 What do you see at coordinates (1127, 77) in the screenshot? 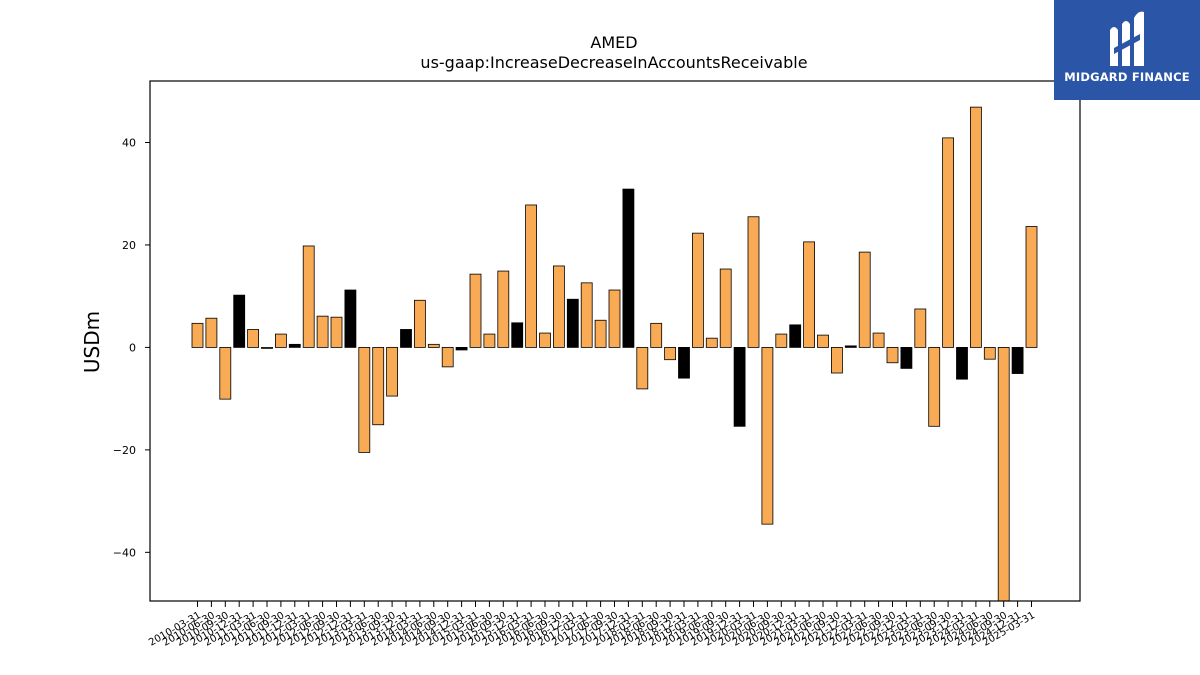
I see `brand-name: MIDGARD FINANCE` at bounding box center [1127, 77].